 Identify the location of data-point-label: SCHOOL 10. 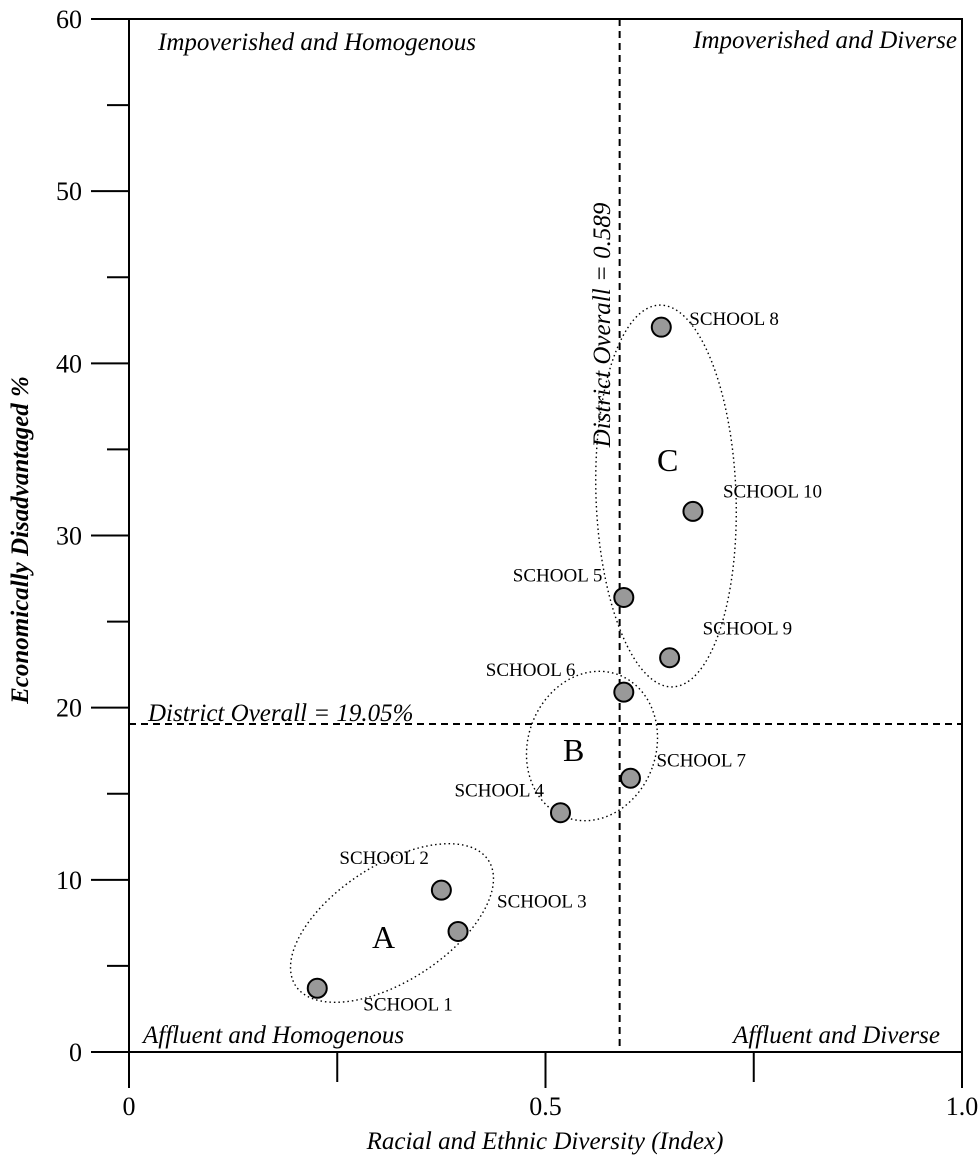
(772, 491).